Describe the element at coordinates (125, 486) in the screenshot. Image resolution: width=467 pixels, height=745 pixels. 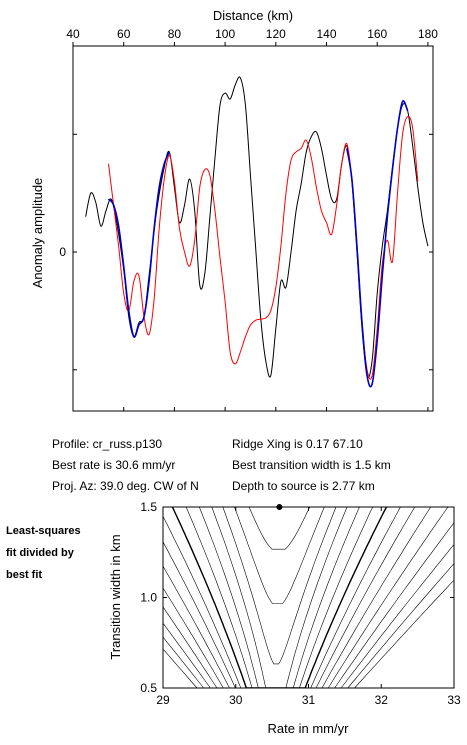
I see `projection-azimuth-text: Proj. Az: 39.0 deg. CW of N` at that location.